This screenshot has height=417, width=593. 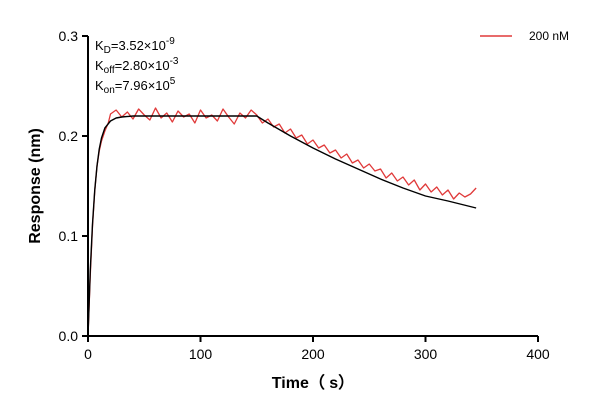 What do you see at coordinates (135, 46) in the screenshot?
I see `kinetic-constant-label: KD=3.52×10-9` at bounding box center [135, 46].